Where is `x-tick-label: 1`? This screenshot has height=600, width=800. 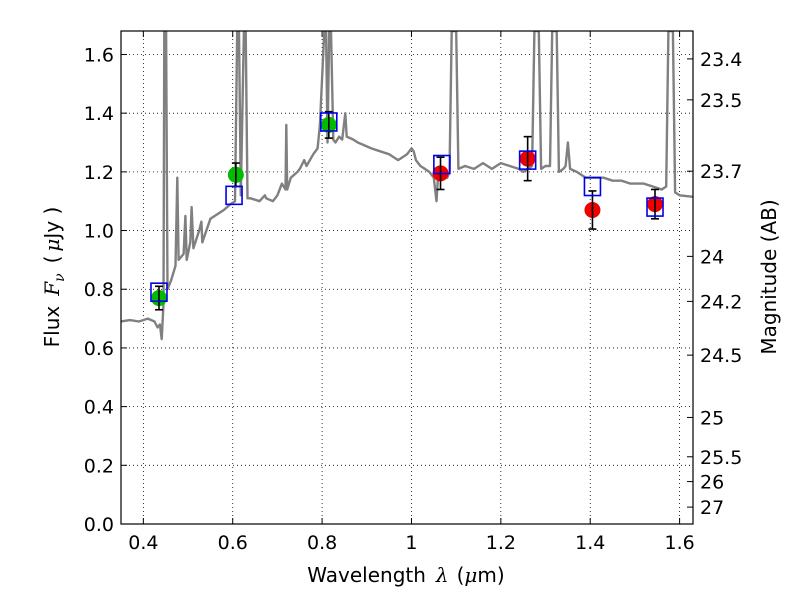
x-tick-label: 1 is located at coordinates (411, 543).